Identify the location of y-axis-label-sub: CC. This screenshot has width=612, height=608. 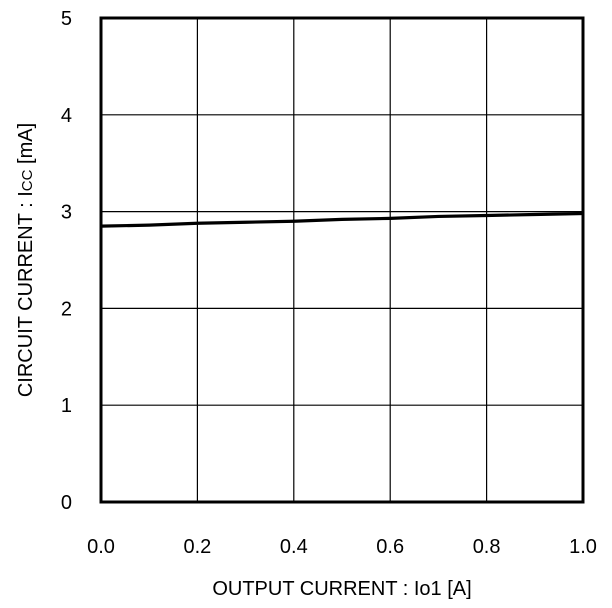
(27, 180).